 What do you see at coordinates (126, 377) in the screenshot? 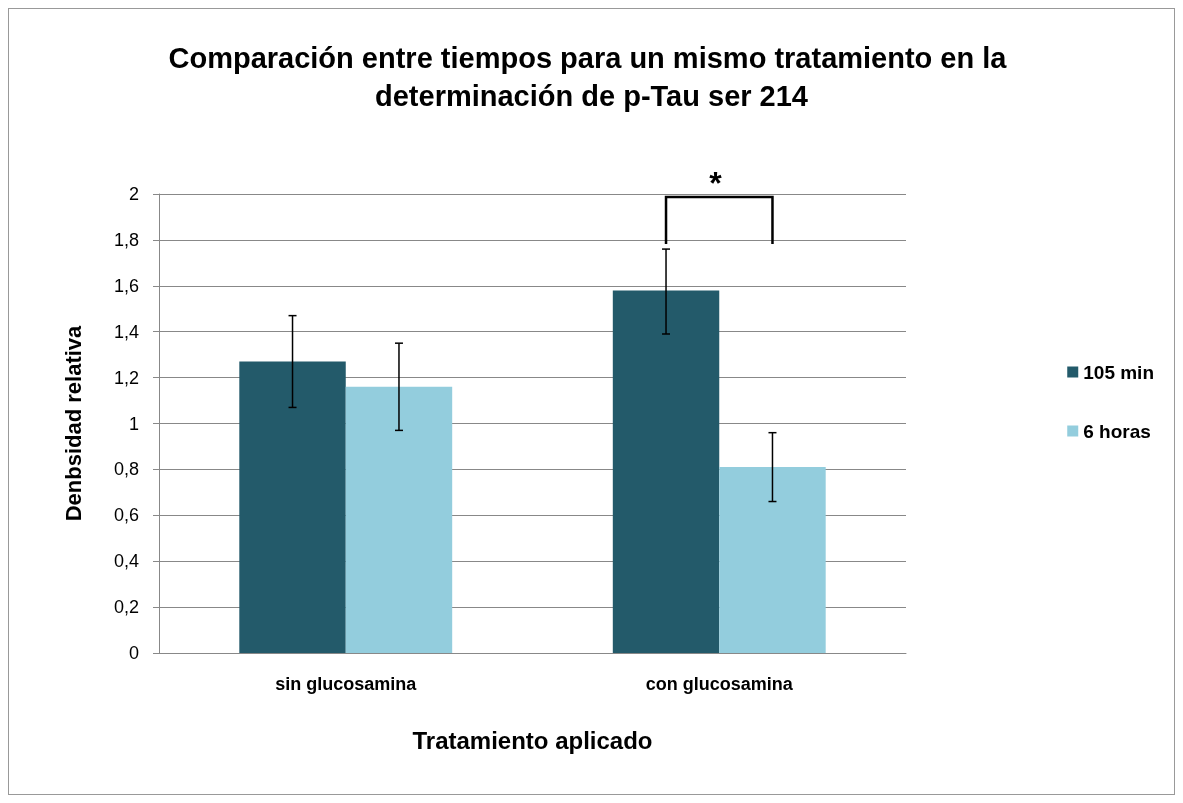
I see `y-tick-label: 1,2` at bounding box center [126, 377].